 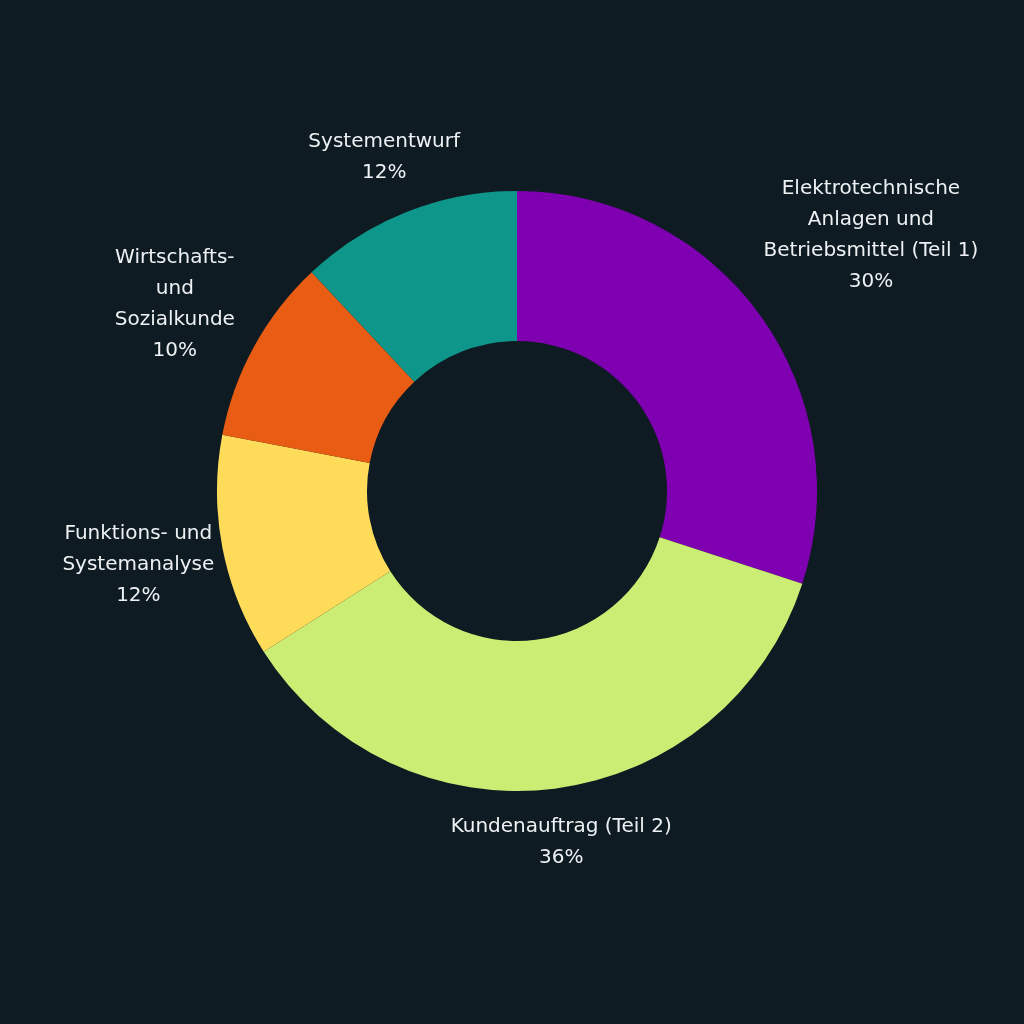 What do you see at coordinates (175, 349) in the screenshot?
I see `data-label: 10%` at bounding box center [175, 349].